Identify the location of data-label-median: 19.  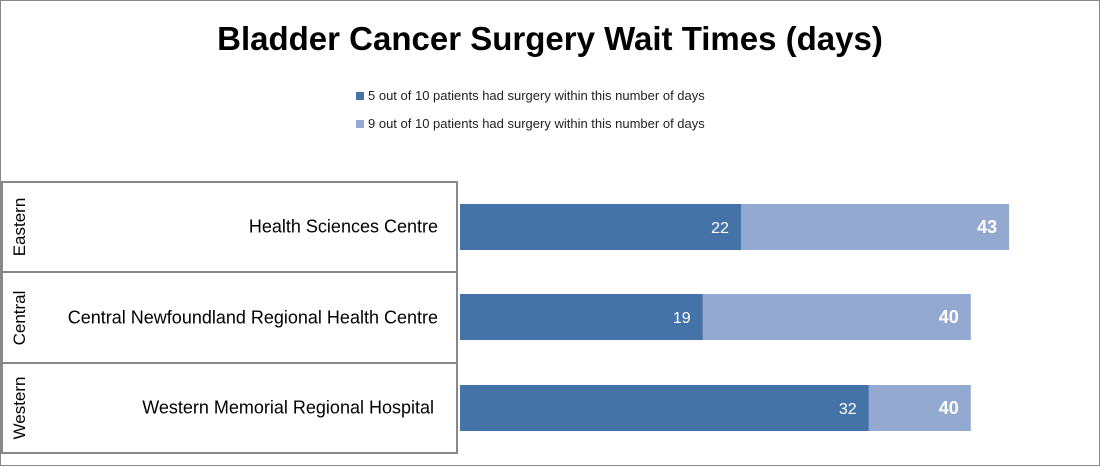
(682, 318).